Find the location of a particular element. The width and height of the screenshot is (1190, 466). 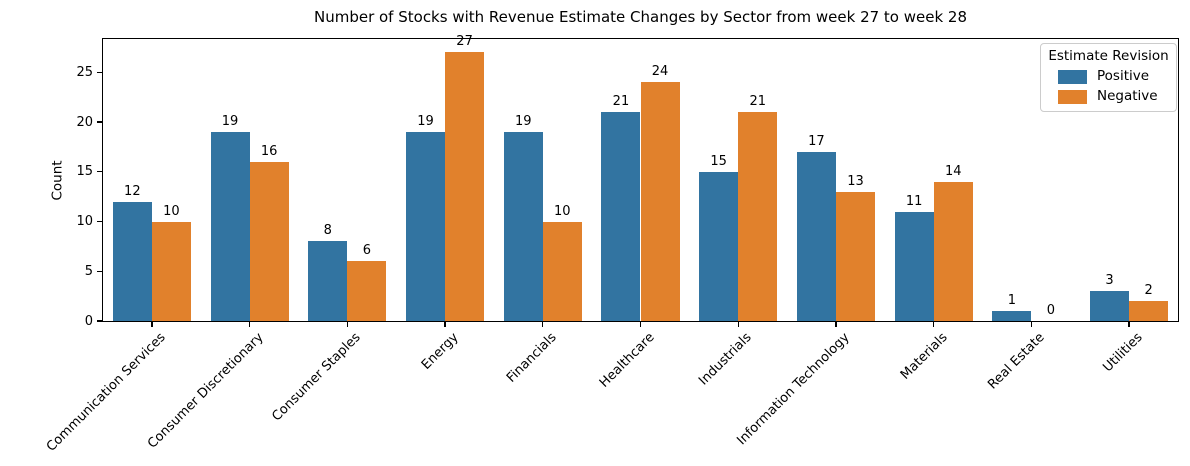

y-tick-label: 5 is located at coordinates (88, 271).